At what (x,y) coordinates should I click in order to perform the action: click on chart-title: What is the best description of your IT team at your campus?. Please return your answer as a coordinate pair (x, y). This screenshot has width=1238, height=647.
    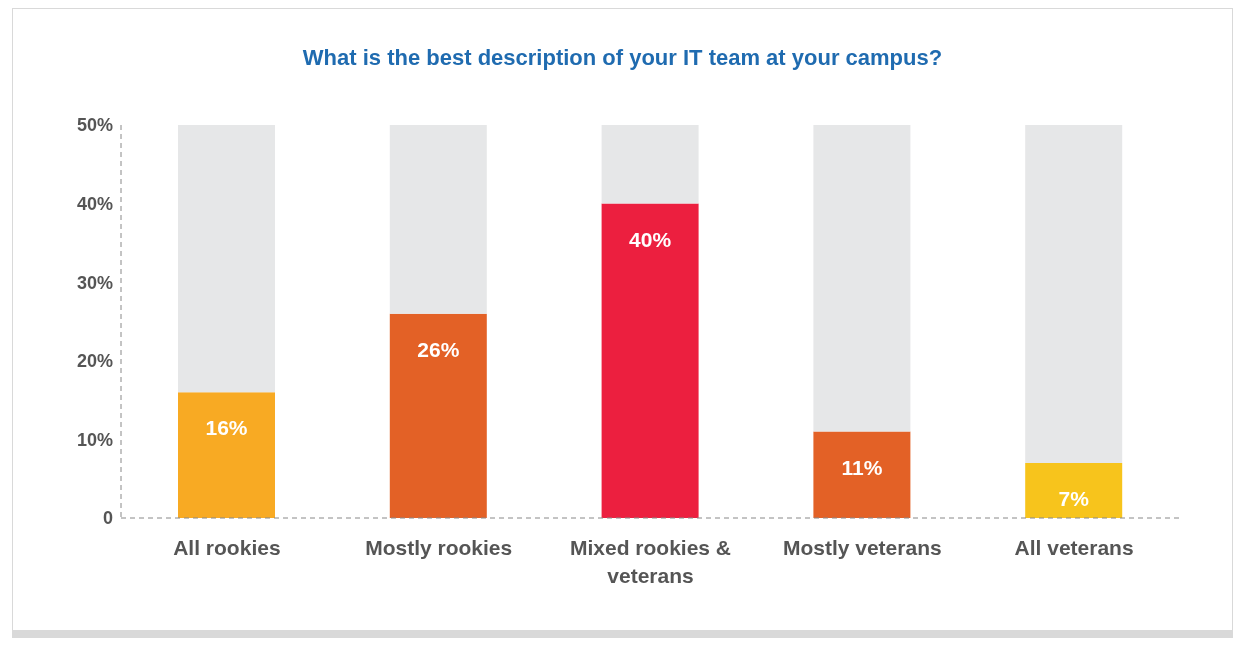
    Looking at the image, I should click on (622, 58).